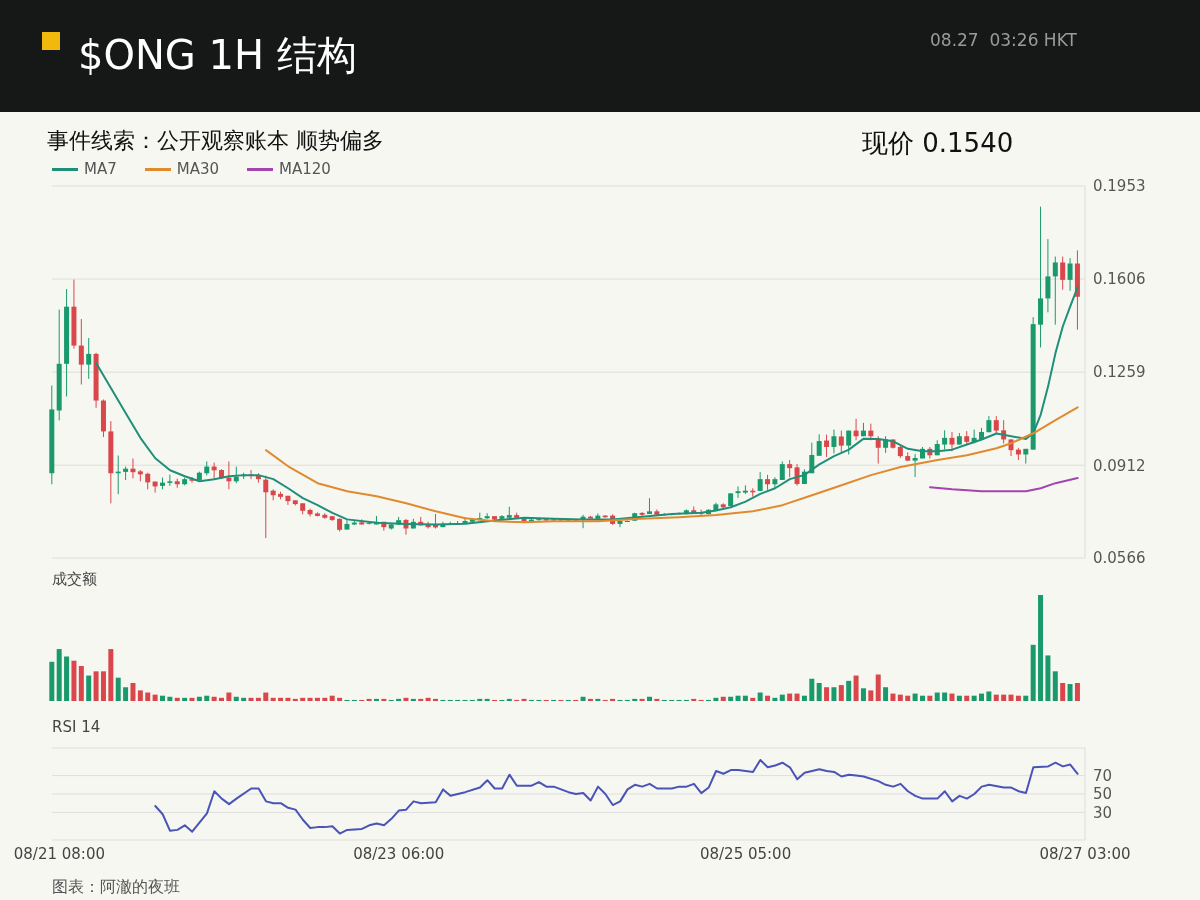 This screenshot has height=900, width=1200. I want to click on y-tick-label: 70, so click(1103, 775).